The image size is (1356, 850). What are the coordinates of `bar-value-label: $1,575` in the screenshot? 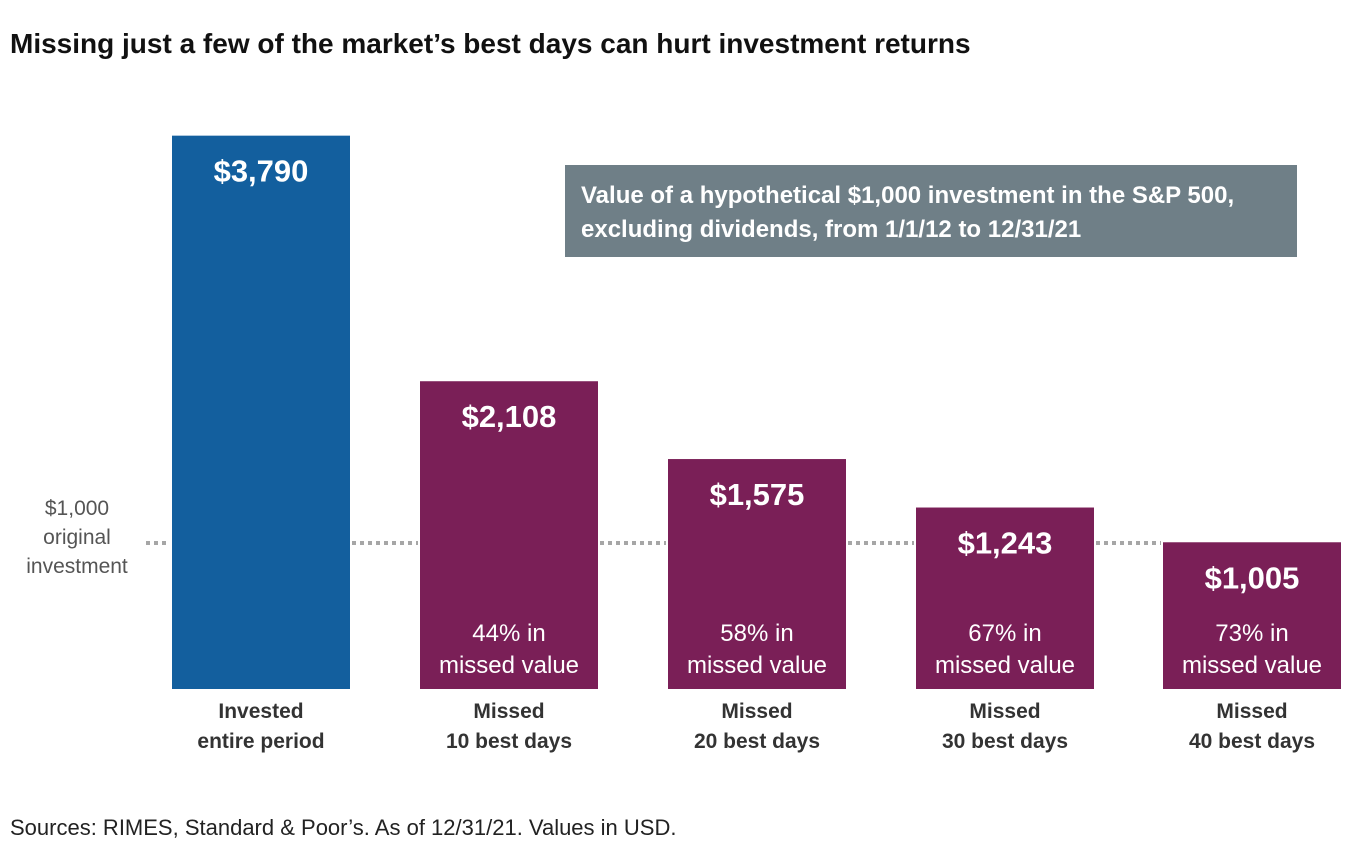 It's located at (757, 494).